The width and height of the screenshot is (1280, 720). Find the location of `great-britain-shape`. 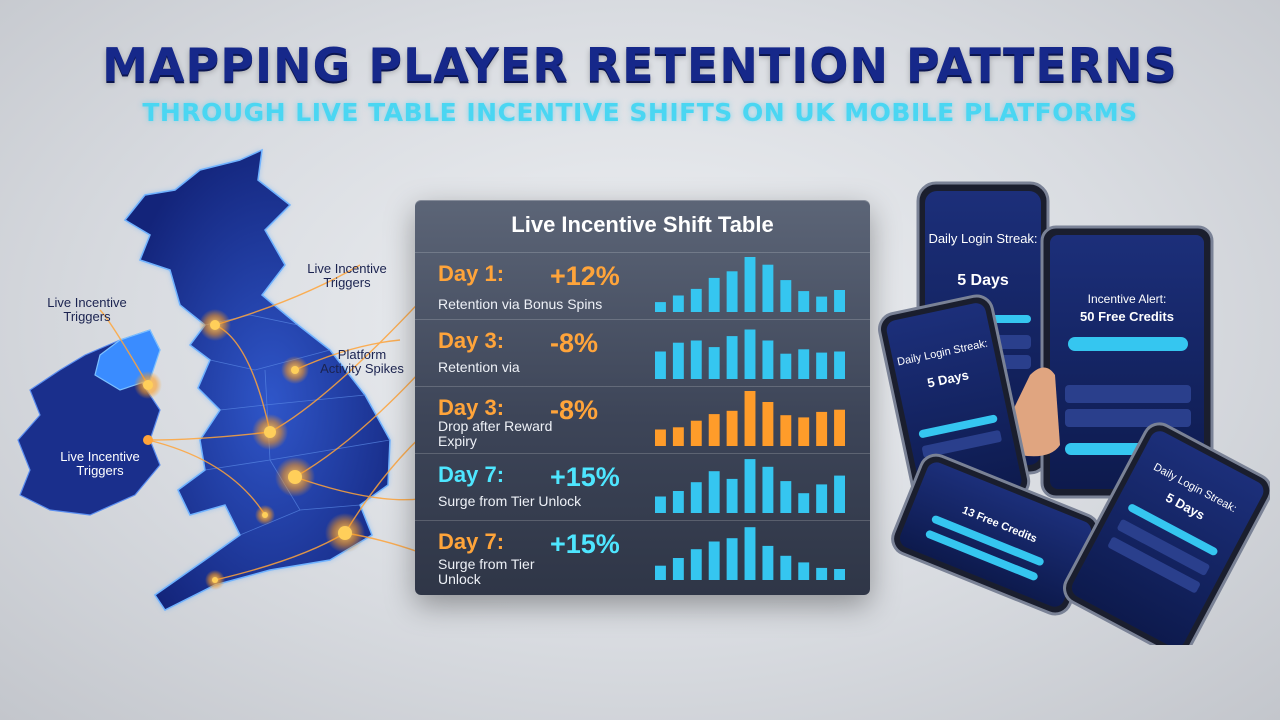

great-britain-shape is located at coordinates (257, 379).